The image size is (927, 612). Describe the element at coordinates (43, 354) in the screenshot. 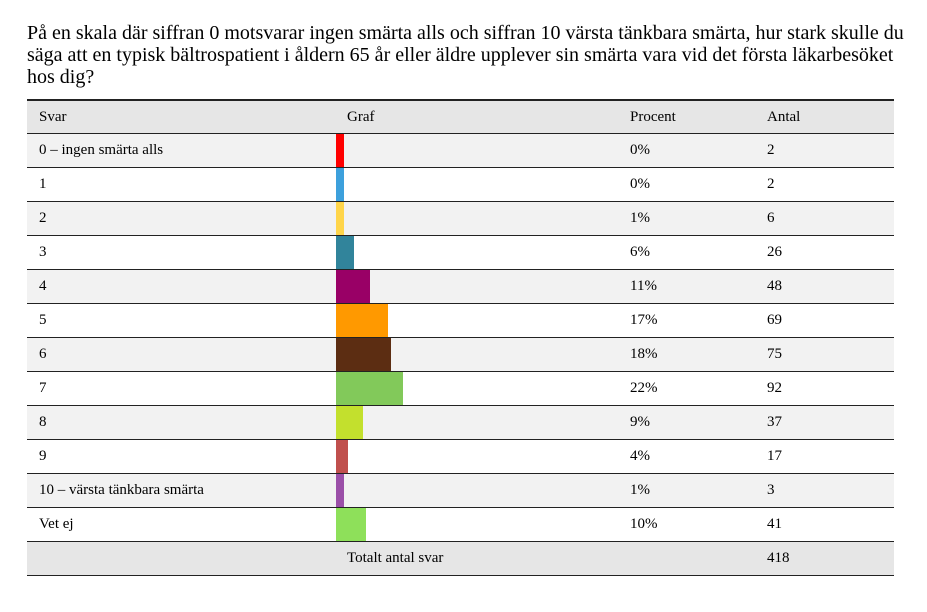

I see `row-svar: 6` at that location.